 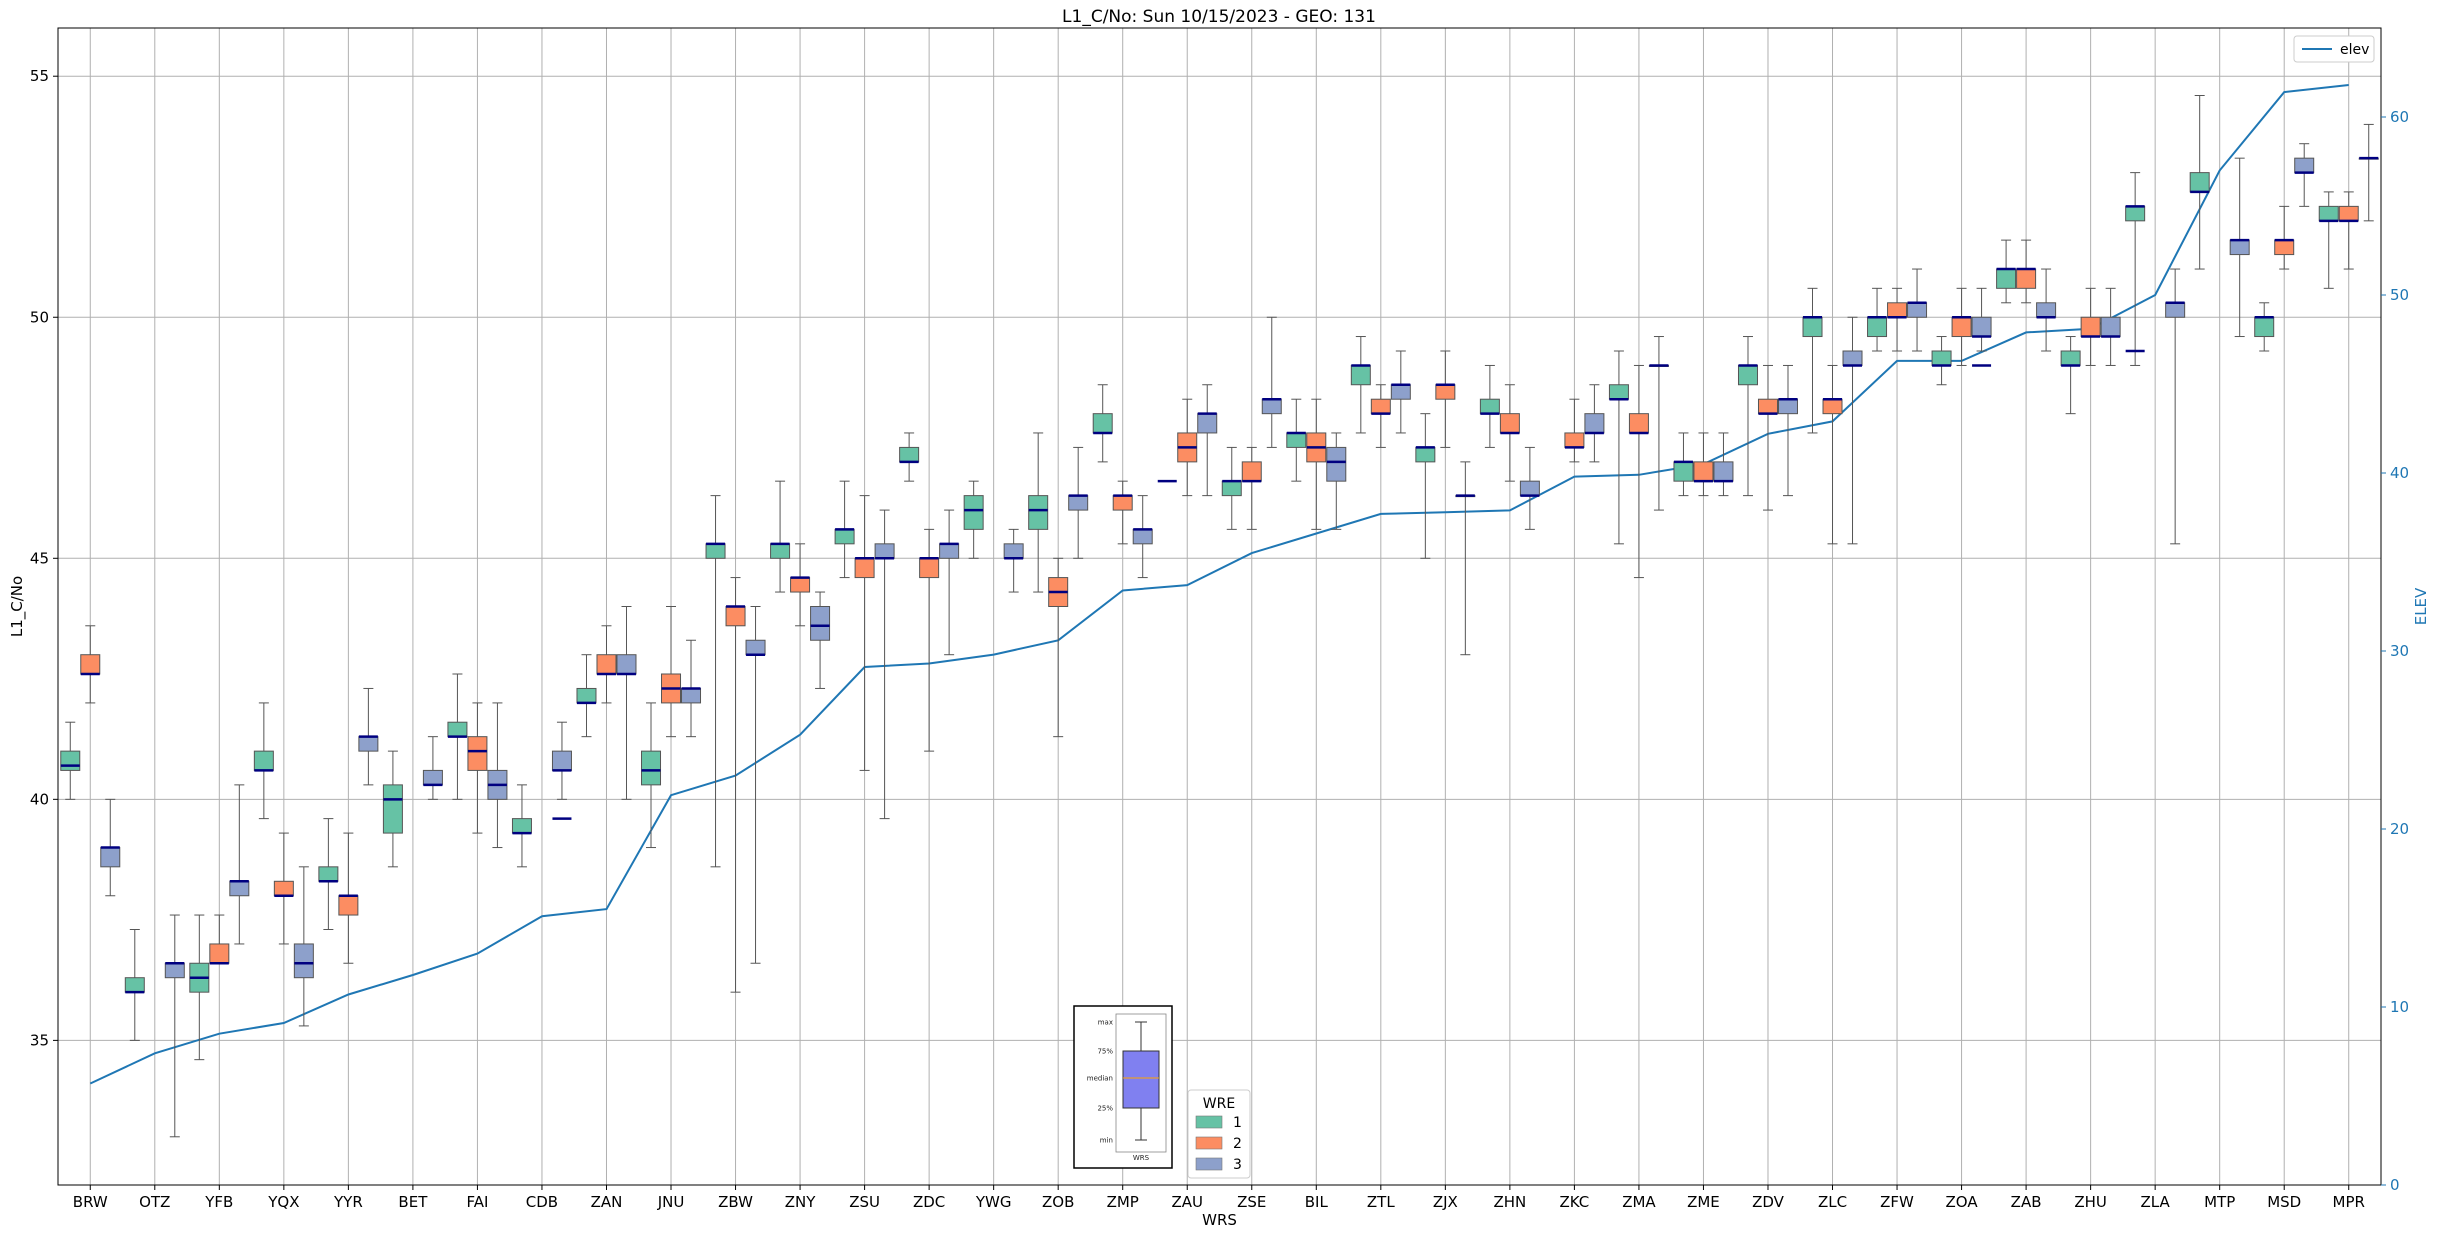 I want to click on x-tick-label: ZFW, so click(x=1897, y=1202).